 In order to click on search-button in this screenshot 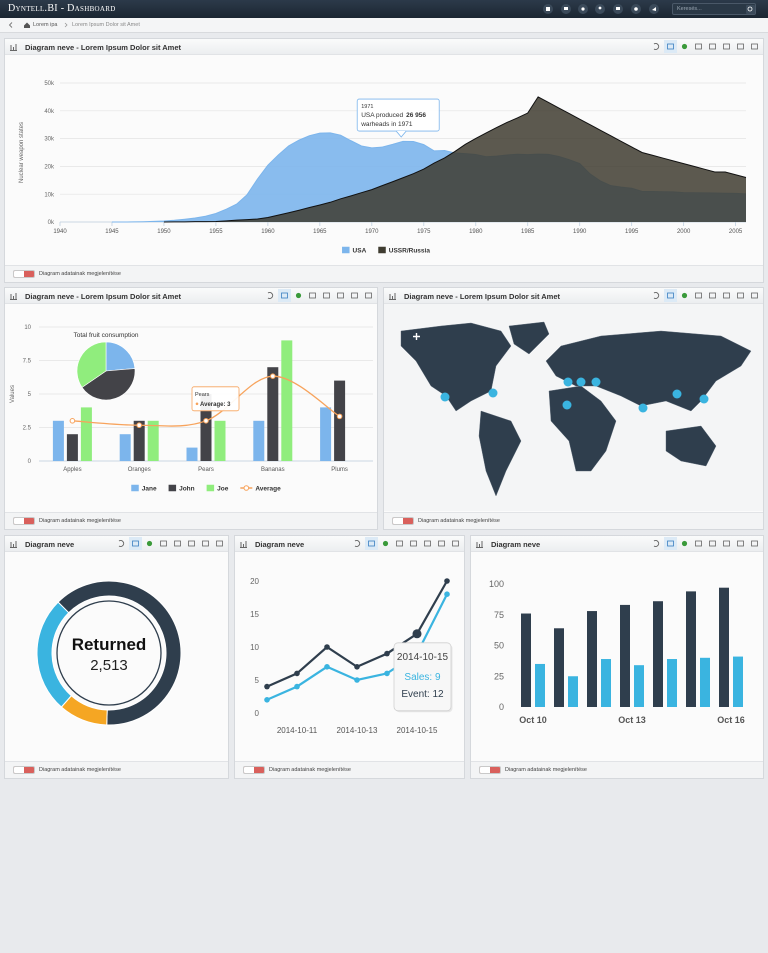, I will do `click(750, 9)`.